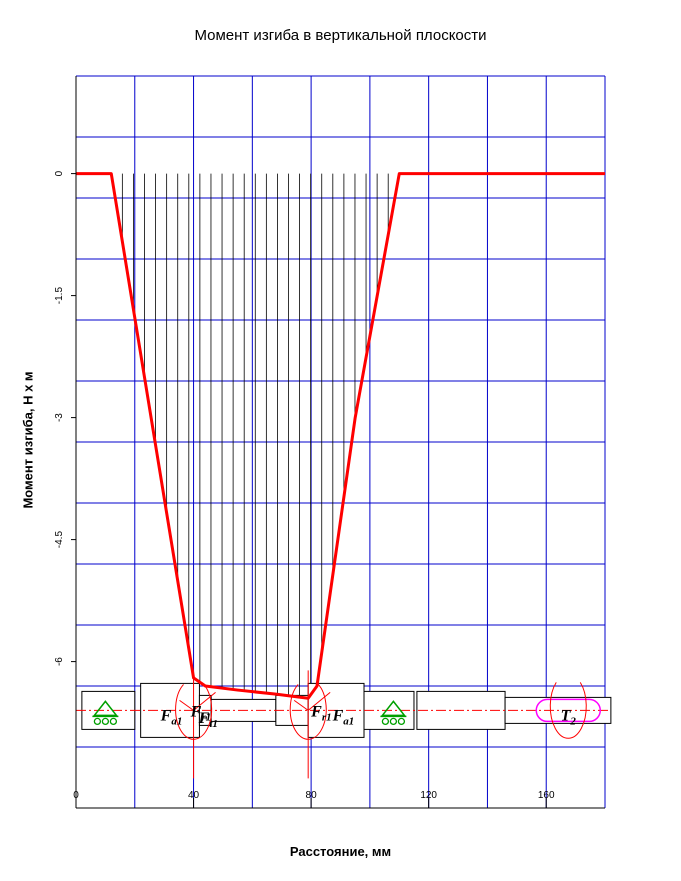 The height and width of the screenshot is (881, 681). What do you see at coordinates (59, 661) in the screenshot?
I see `y-tick-label: -6` at bounding box center [59, 661].